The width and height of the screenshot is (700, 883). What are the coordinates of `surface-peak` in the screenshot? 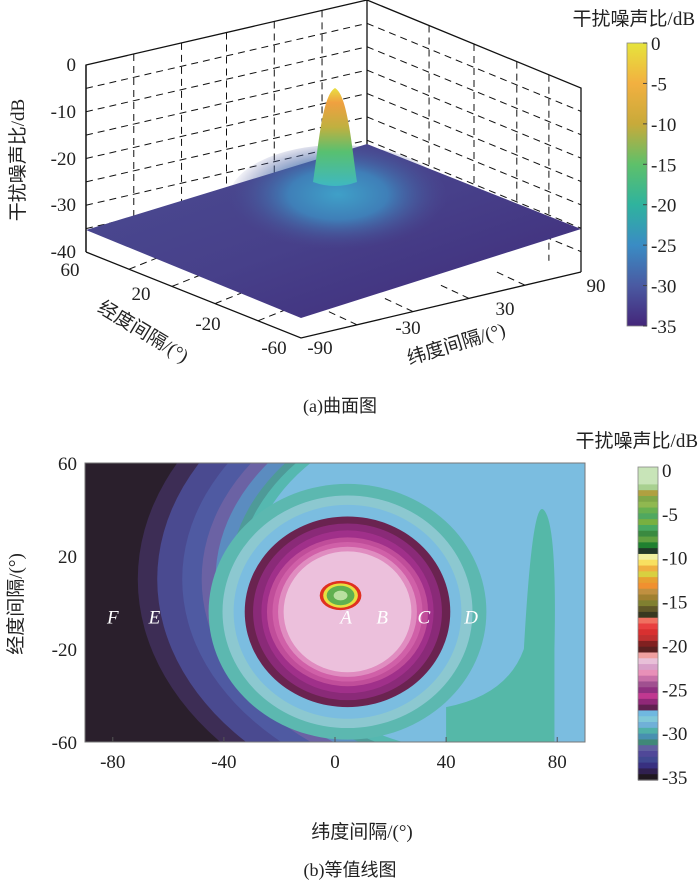 It's located at (335, 137).